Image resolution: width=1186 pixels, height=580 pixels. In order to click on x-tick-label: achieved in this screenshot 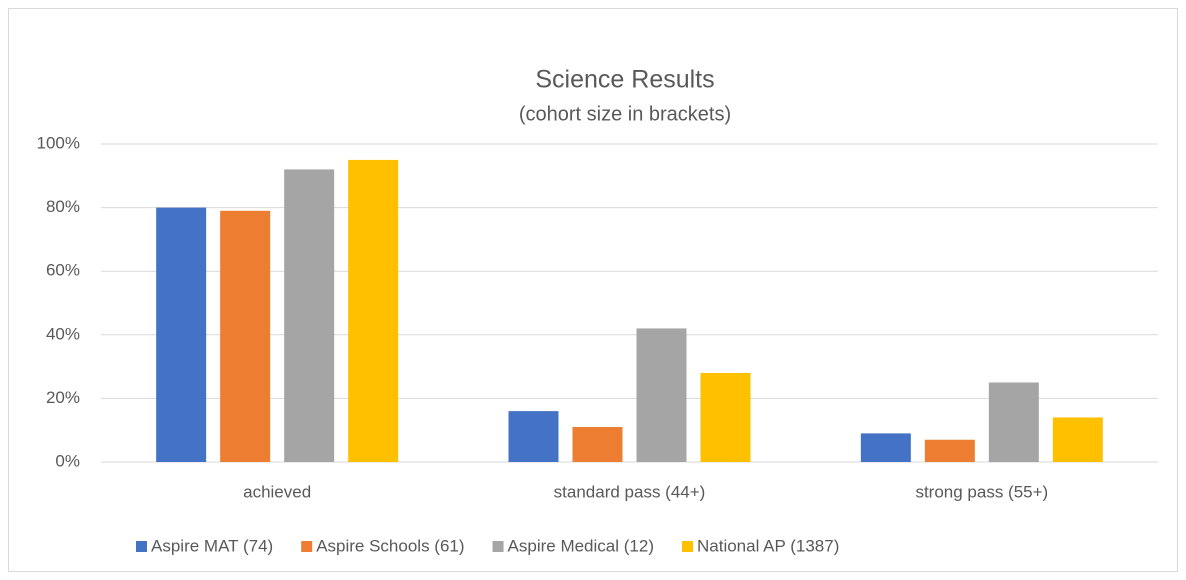, I will do `click(277, 491)`.